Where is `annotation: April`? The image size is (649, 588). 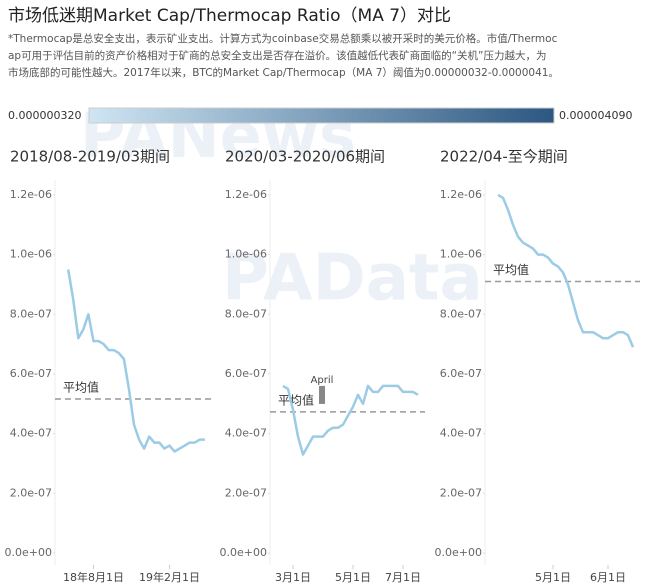 annotation: April is located at coordinates (322, 380).